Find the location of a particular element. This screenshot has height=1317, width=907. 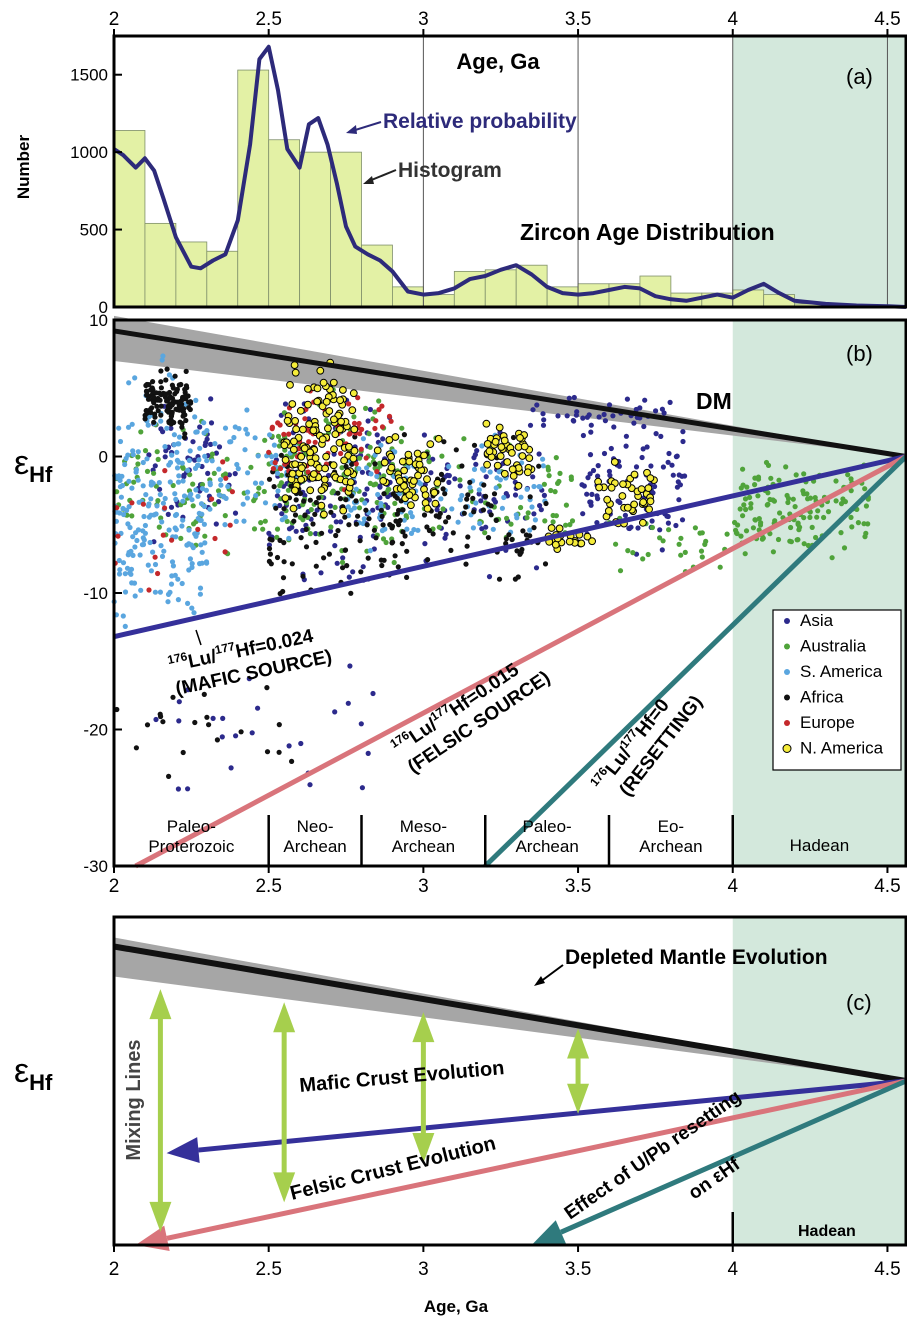

histogram-pointer is located at coordinates (380, 176).